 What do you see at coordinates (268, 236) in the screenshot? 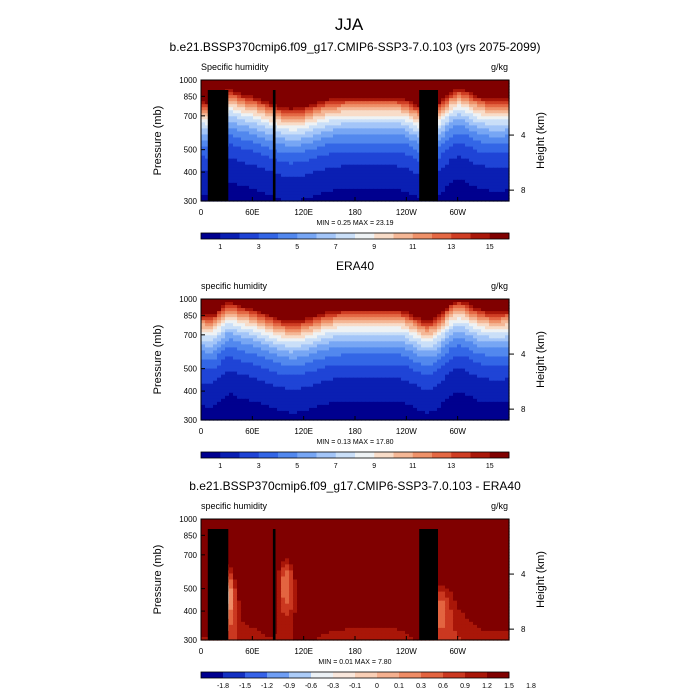
I see `colorbar-swatch` at bounding box center [268, 236].